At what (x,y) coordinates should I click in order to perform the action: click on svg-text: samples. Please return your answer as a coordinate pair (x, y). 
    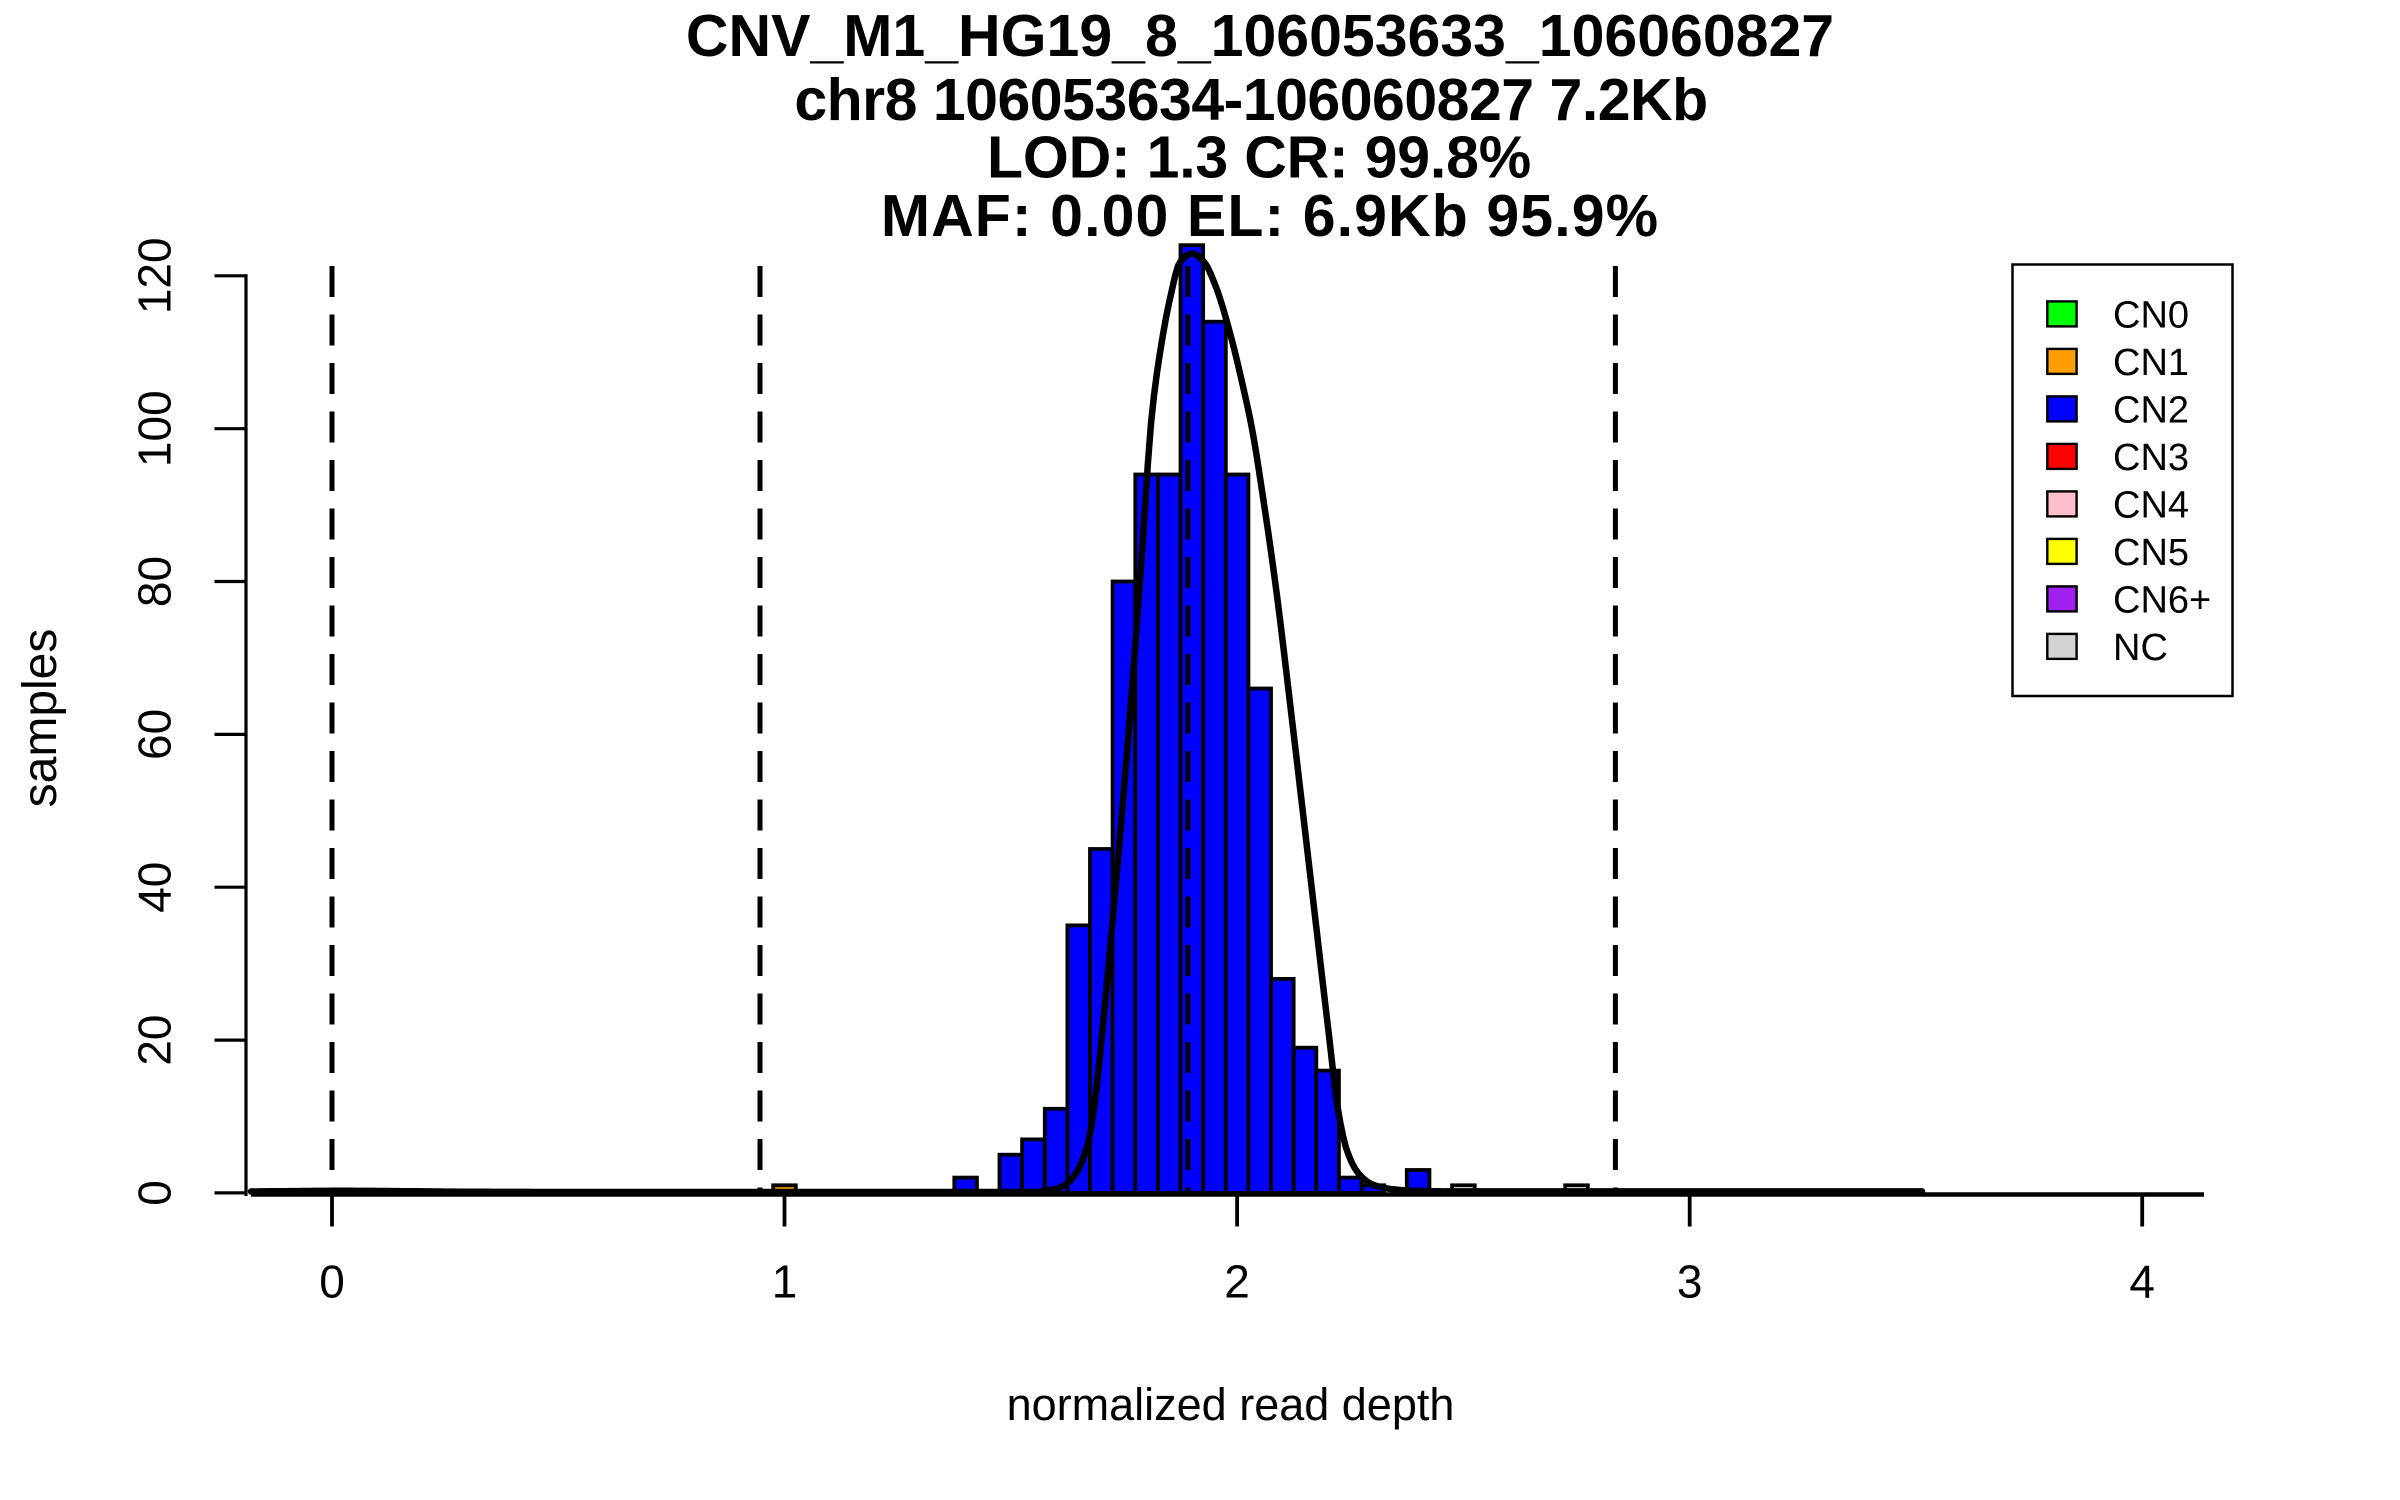
    Looking at the image, I should click on (40, 718).